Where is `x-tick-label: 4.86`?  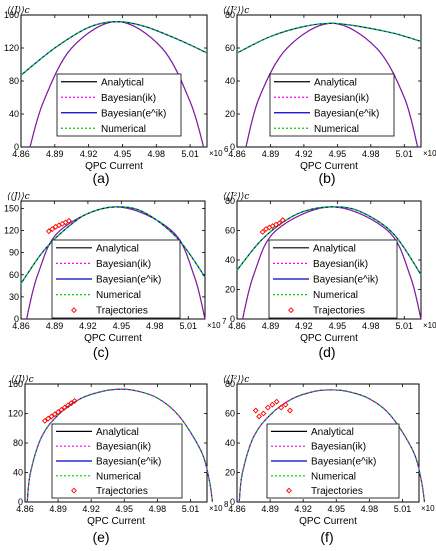 x-tick-label: 4.86 is located at coordinates (21, 154).